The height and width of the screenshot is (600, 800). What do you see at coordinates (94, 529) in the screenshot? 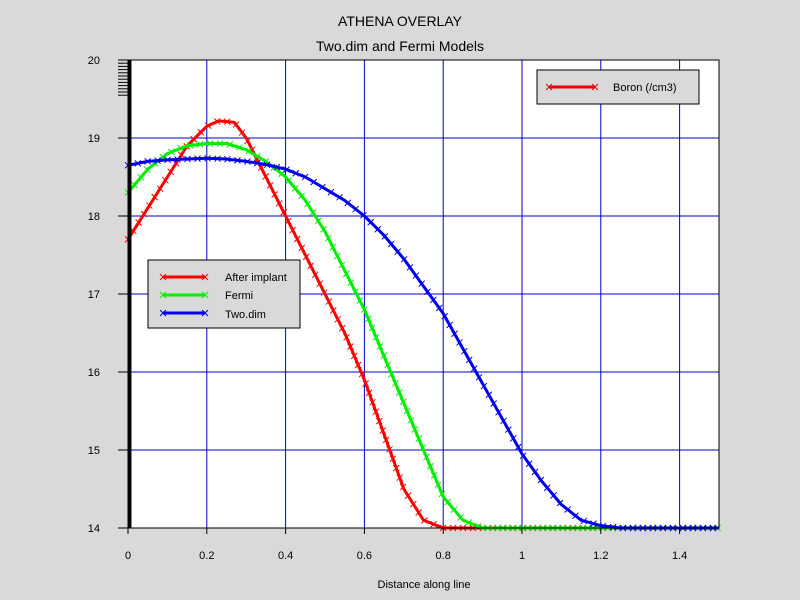
I see `y-tick-label: 14` at bounding box center [94, 529].